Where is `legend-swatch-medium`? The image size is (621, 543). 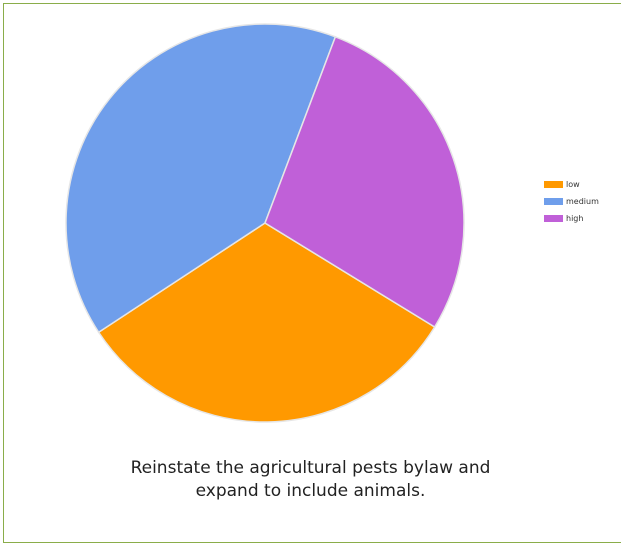
legend-swatch-medium is located at coordinates (553, 201).